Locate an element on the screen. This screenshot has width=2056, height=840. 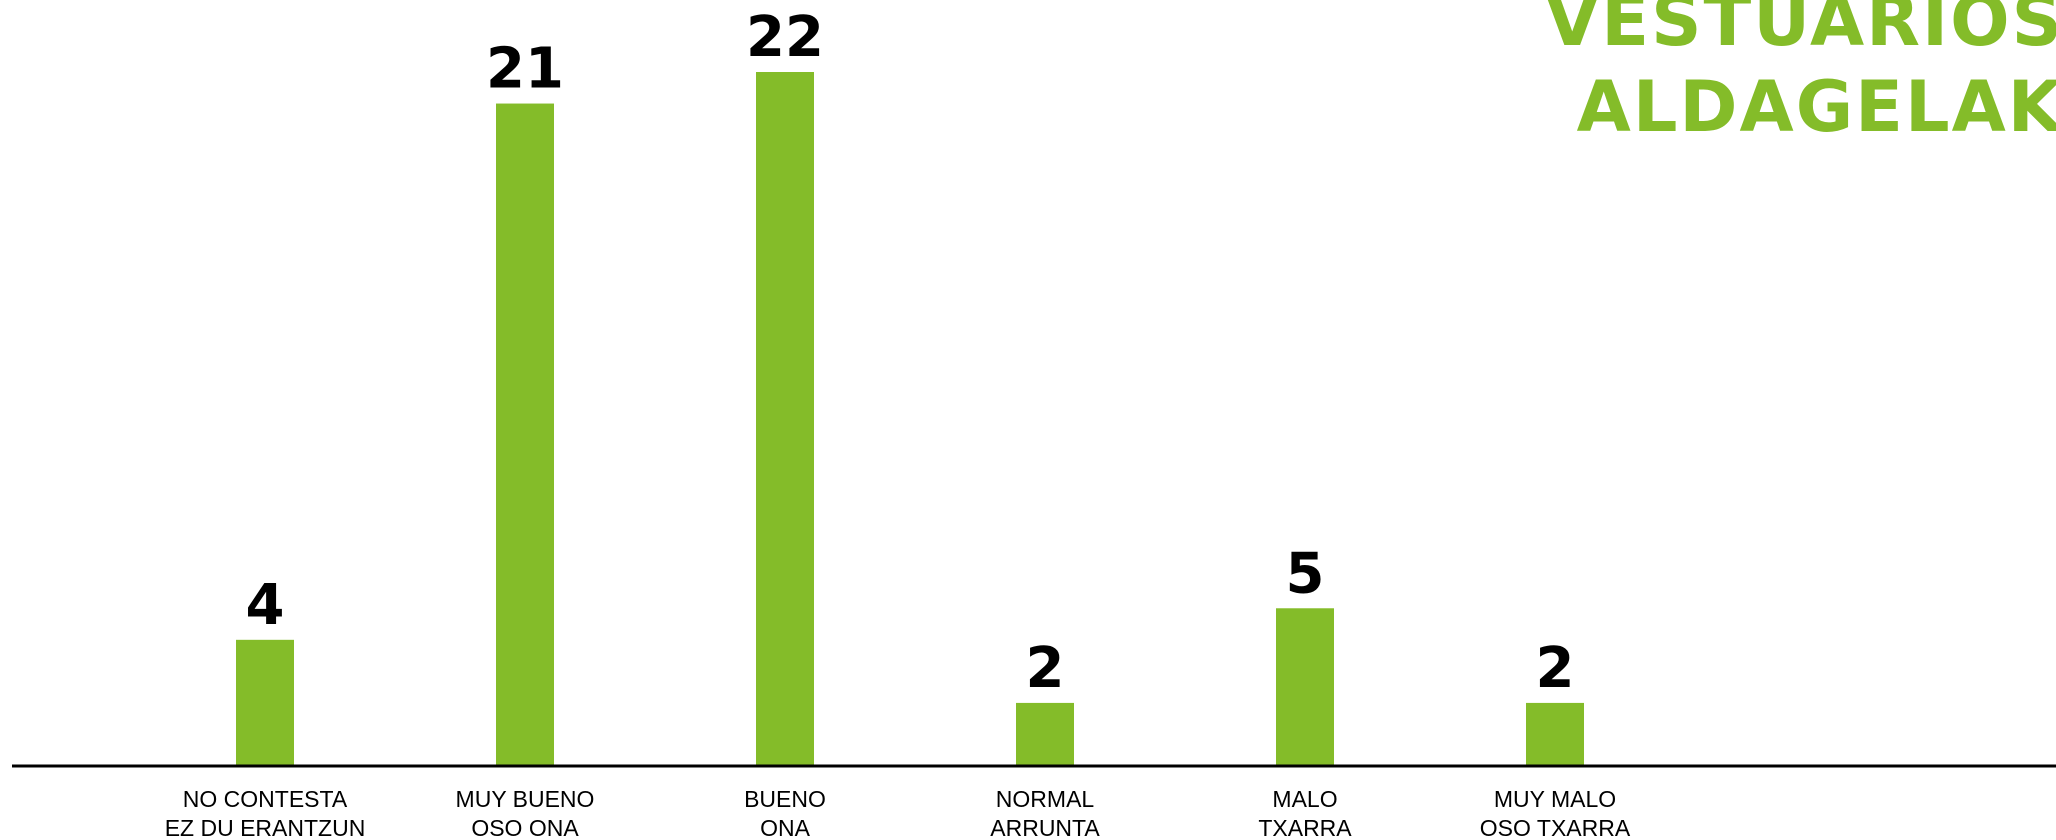
category-label: MALO is located at coordinates (1304, 799).